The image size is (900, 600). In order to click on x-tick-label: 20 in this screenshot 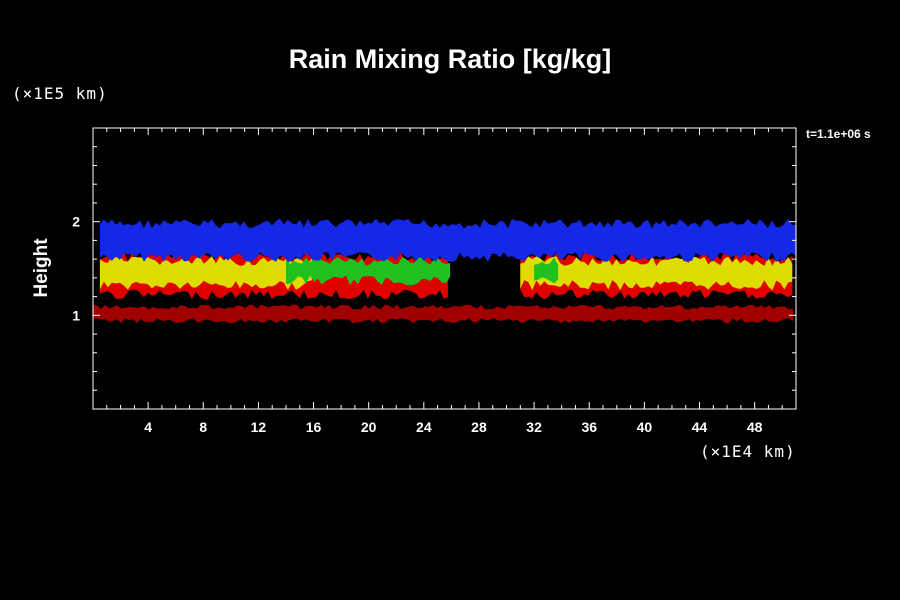, I will do `click(369, 427)`.